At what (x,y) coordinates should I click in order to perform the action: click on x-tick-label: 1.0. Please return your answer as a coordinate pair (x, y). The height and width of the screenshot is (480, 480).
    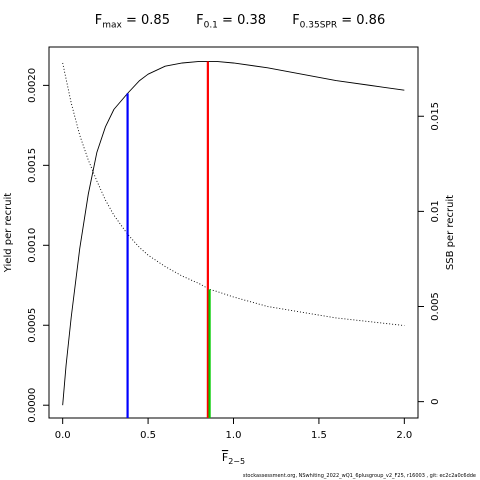
    Looking at the image, I should click on (234, 435).